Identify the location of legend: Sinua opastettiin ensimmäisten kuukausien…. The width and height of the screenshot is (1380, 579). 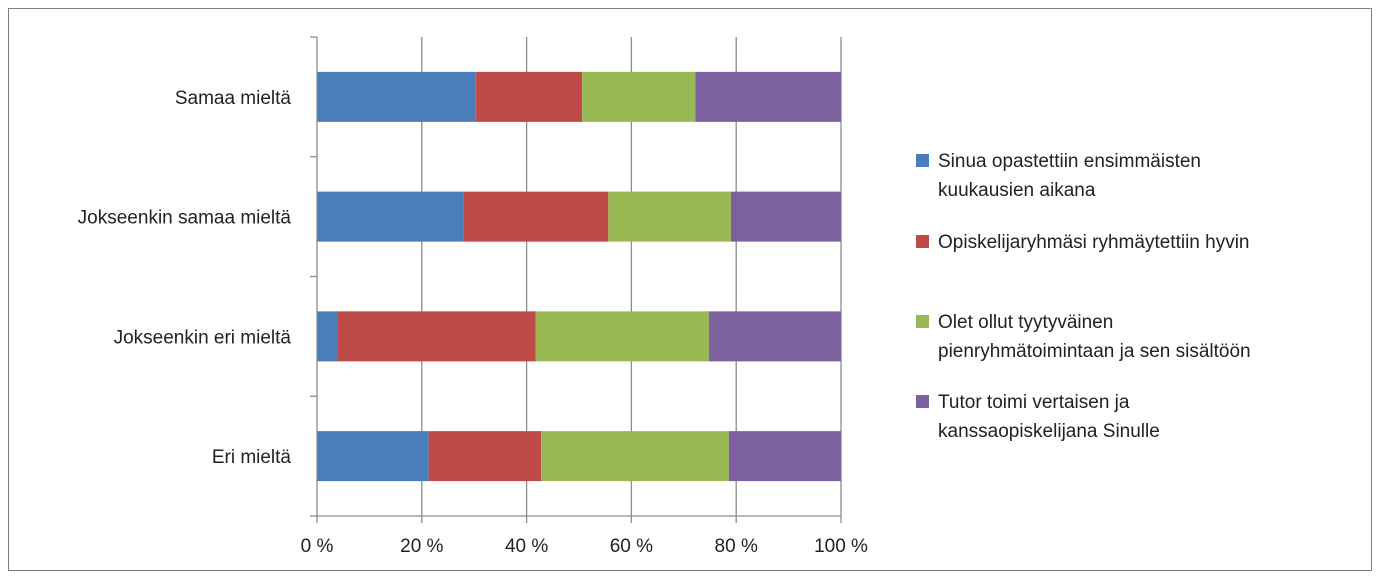
(1083, 296).